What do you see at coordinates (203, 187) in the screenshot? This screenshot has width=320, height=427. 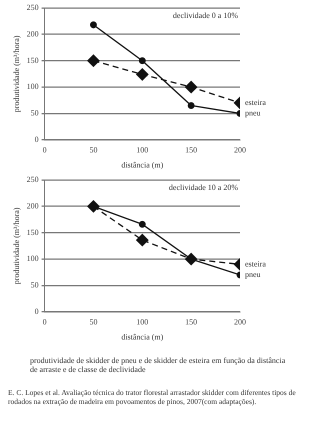 I see `chart-title: declividade 10 a 20%` at bounding box center [203, 187].